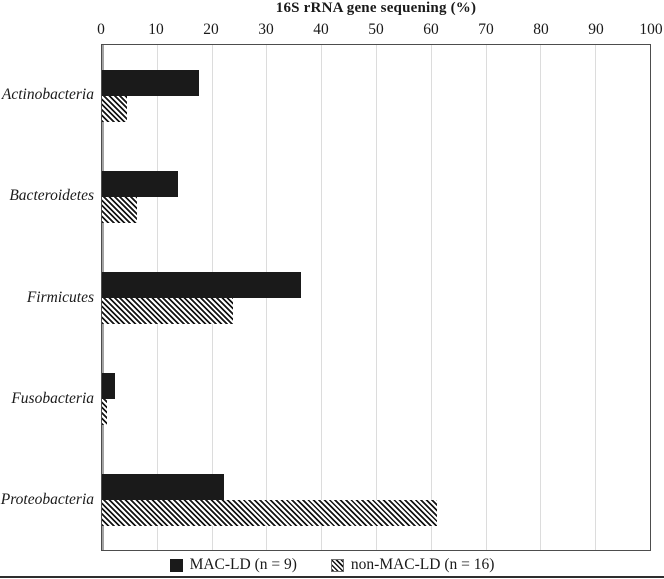  What do you see at coordinates (651, 29) in the screenshot?
I see `x-tick-label: 100` at bounding box center [651, 29].